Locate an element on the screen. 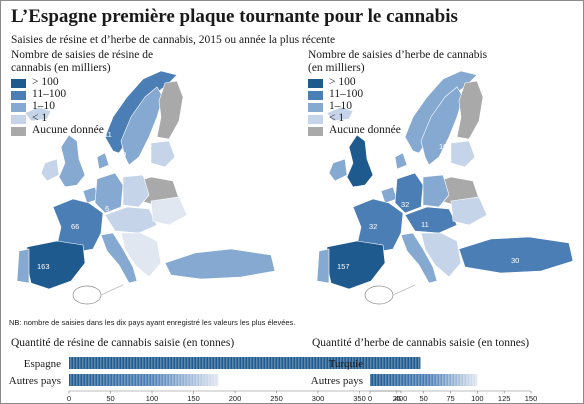 The width and height of the screenshot is (584, 404). x-tick-label: 250 is located at coordinates (276, 398).